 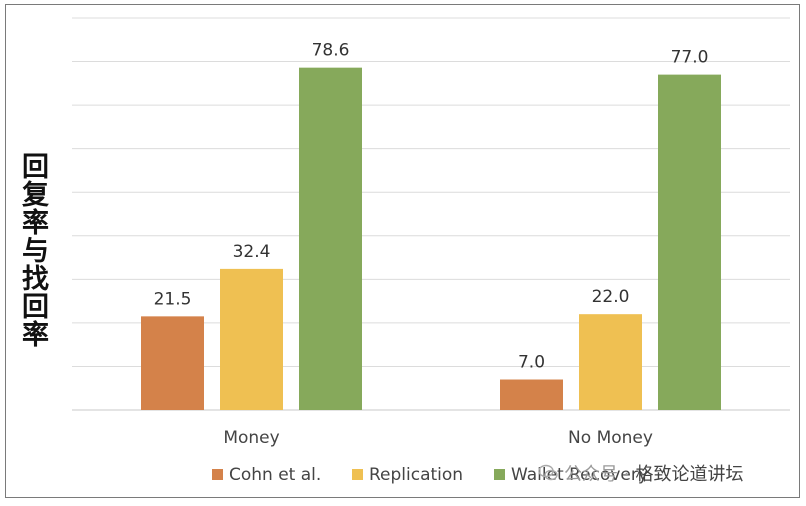 I want to click on x-tick-label: No Money, so click(x=610, y=438).